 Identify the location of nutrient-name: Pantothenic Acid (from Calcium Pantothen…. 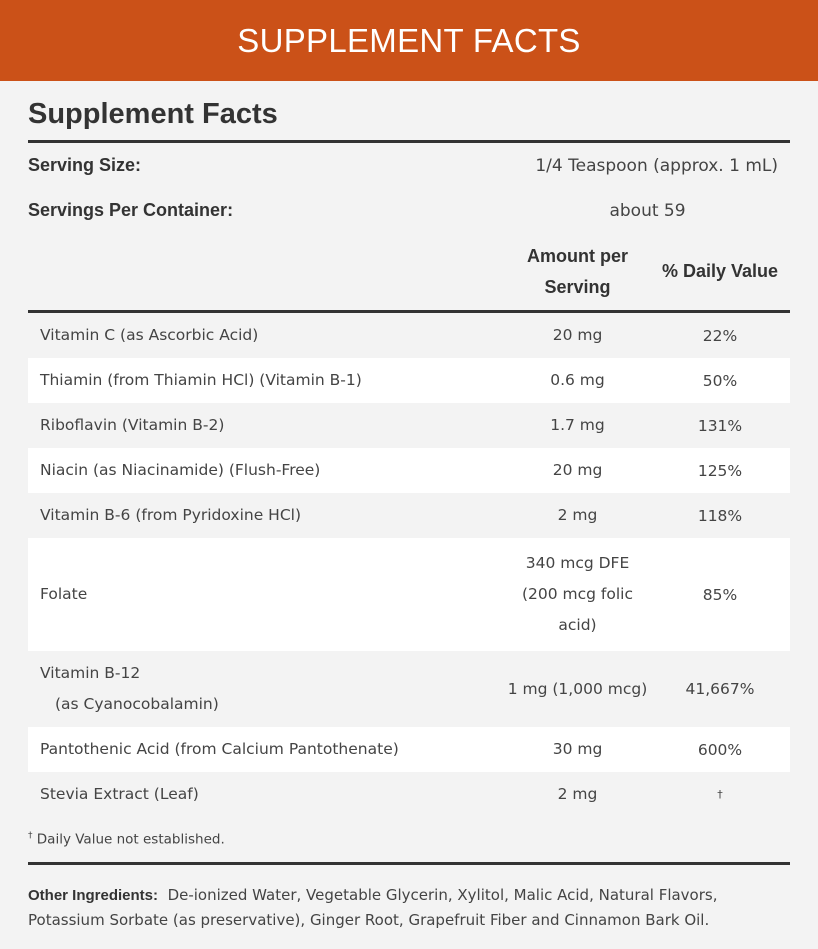
(219, 749).